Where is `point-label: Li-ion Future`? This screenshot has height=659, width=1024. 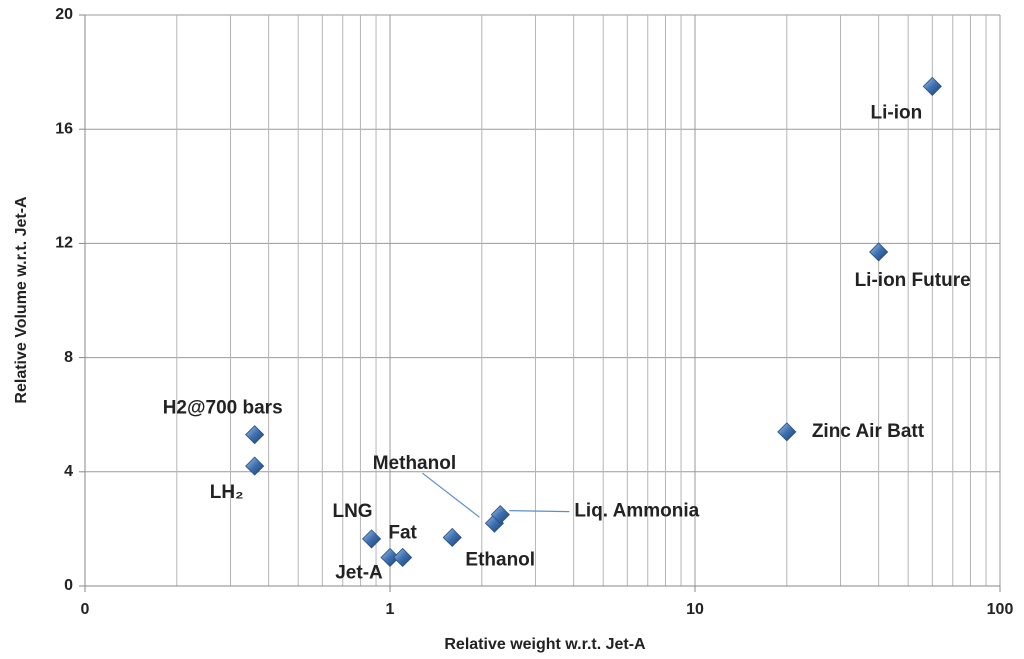 point-label: Li-ion Future is located at coordinates (913, 280).